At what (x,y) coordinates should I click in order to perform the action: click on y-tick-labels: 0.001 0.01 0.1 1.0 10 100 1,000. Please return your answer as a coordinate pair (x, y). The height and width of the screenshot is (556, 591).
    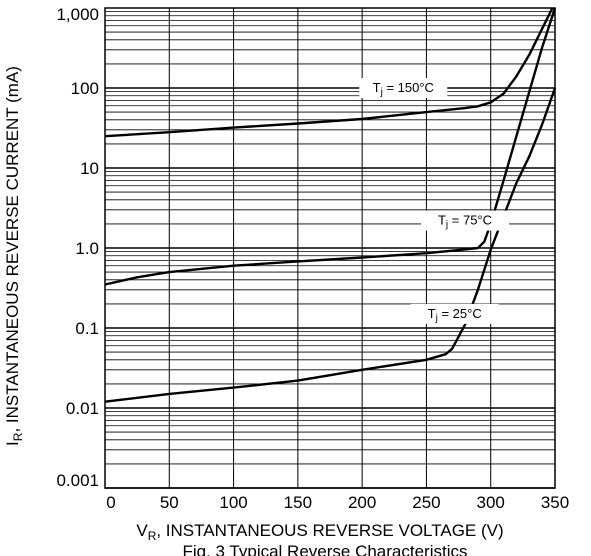
    Looking at the image, I should click on (77, 247).